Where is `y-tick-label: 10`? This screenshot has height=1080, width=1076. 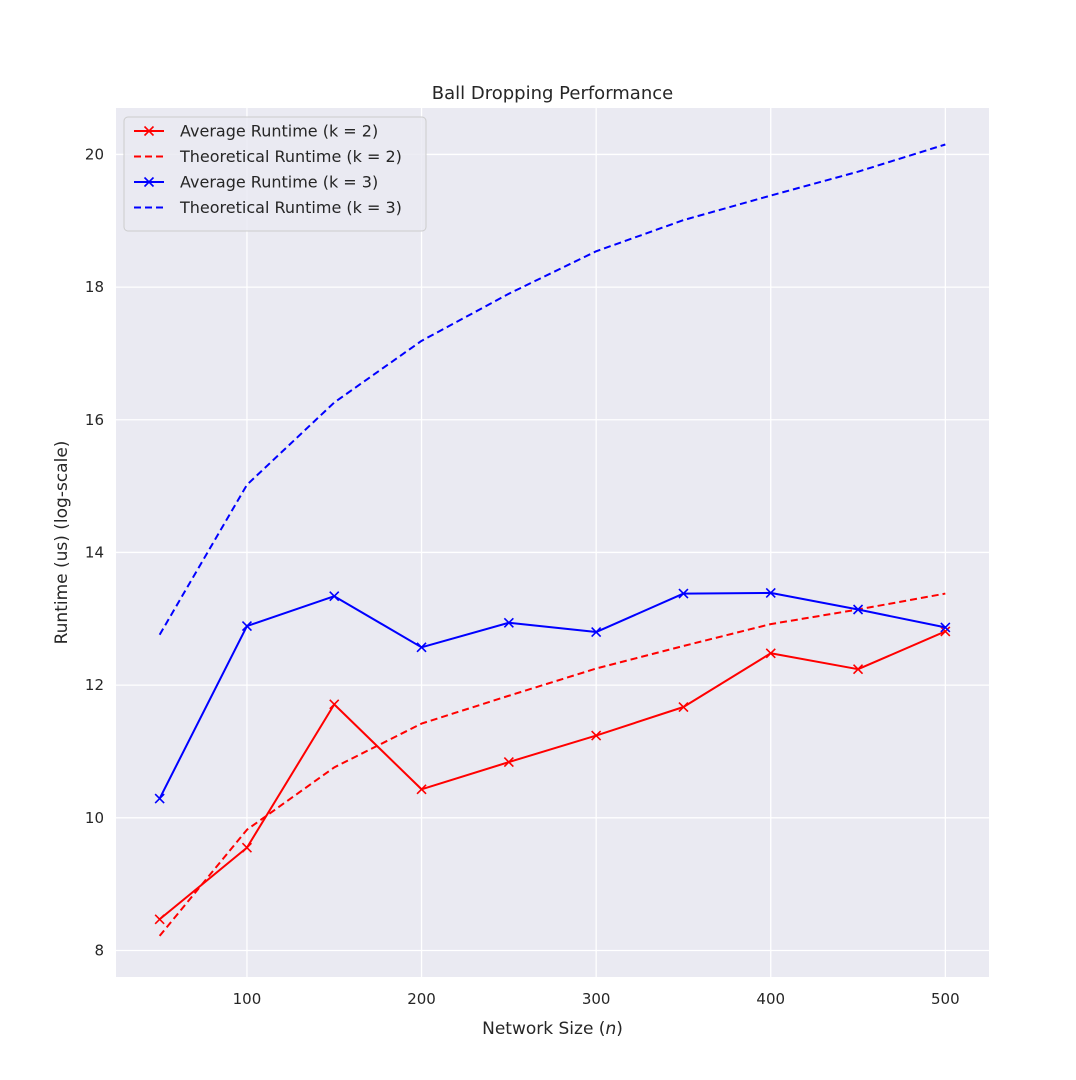 y-tick-label: 10 is located at coordinates (94, 818).